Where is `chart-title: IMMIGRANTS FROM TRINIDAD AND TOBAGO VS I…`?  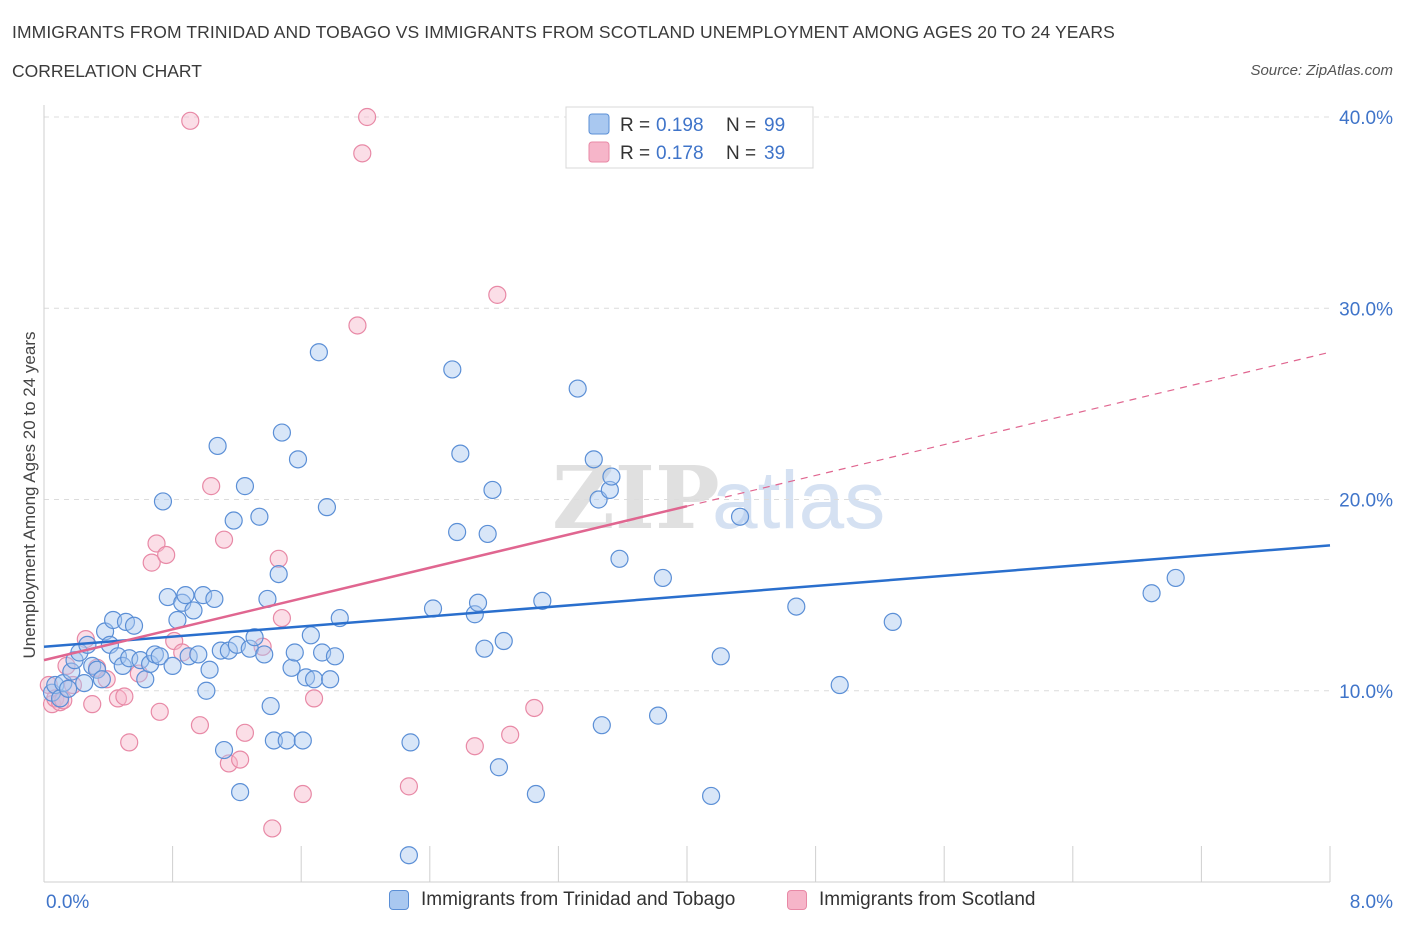
chart-title: IMMIGRANTS FROM TRINIDAD AND TOBAGO VS I… is located at coordinates (563, 32).